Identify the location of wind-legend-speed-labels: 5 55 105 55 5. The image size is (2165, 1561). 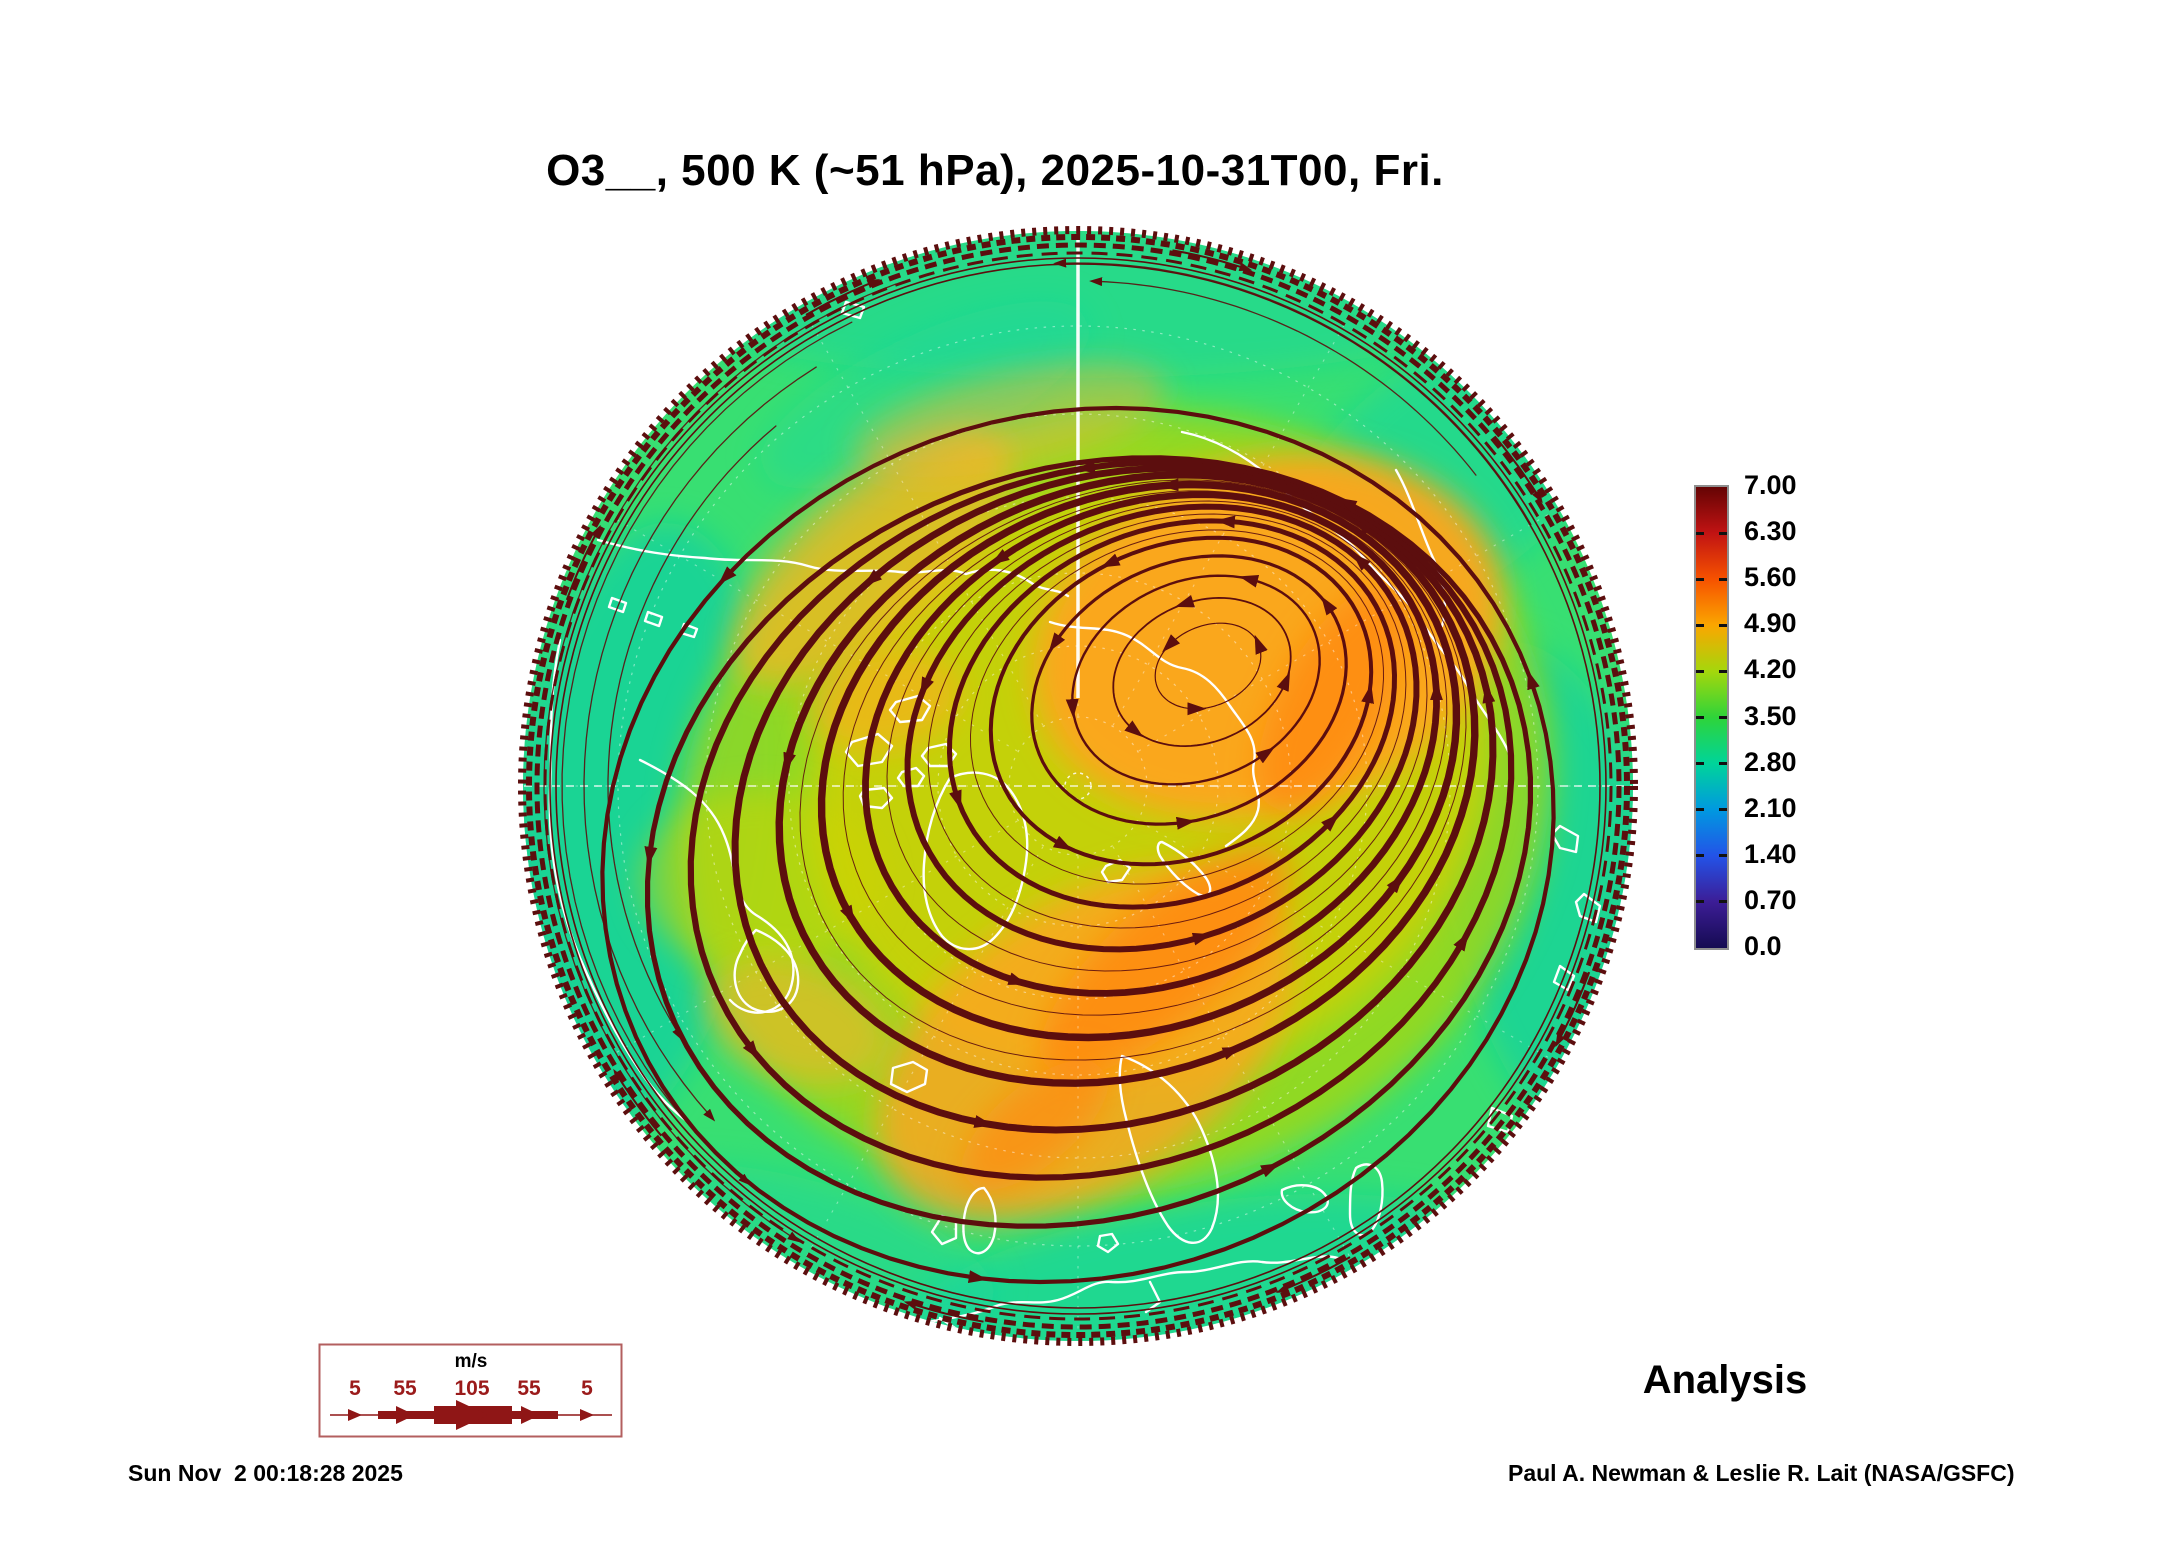
(471, 1388).